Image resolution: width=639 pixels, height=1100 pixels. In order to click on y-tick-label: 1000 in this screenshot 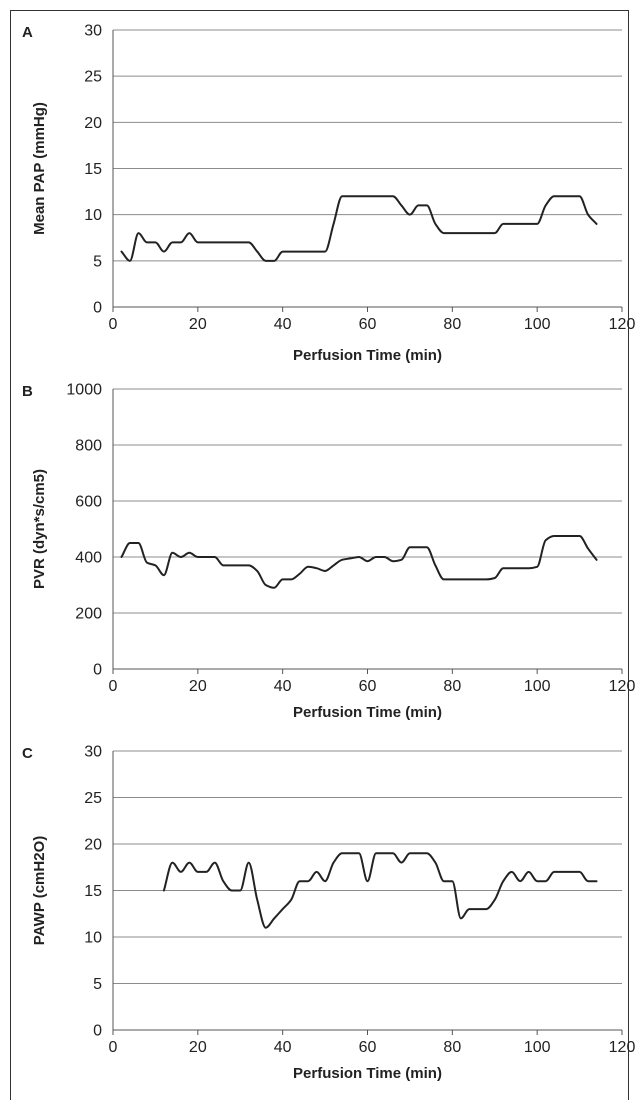, I will do `click(84, 390)`.